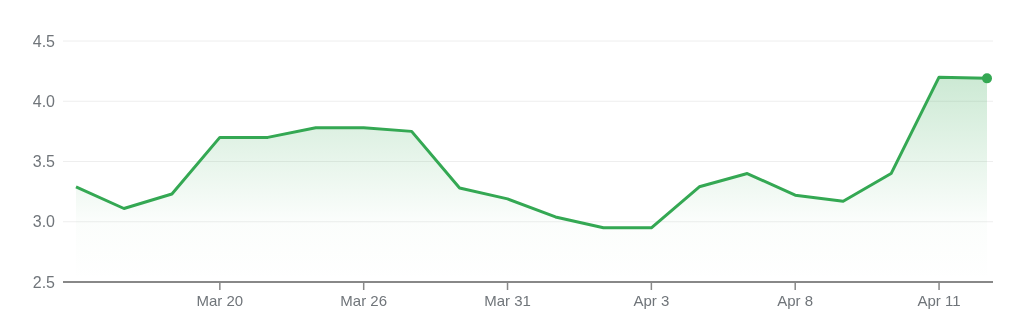 The width and height of the screenshot is (1024, 330). I want to click on x-tick-label: Apr 11, so click(939, 300).